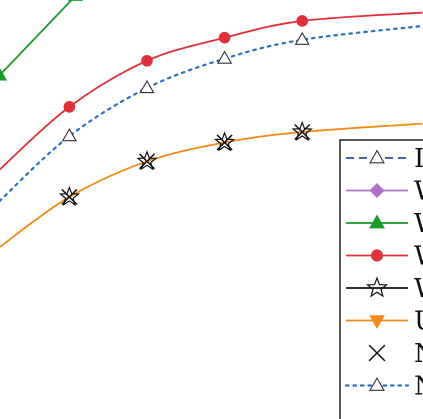 This screenshot has height=419, width=423. Describe the element at coordinates (418, 159) in the screenshot. I see `legend-label: I` at that location.